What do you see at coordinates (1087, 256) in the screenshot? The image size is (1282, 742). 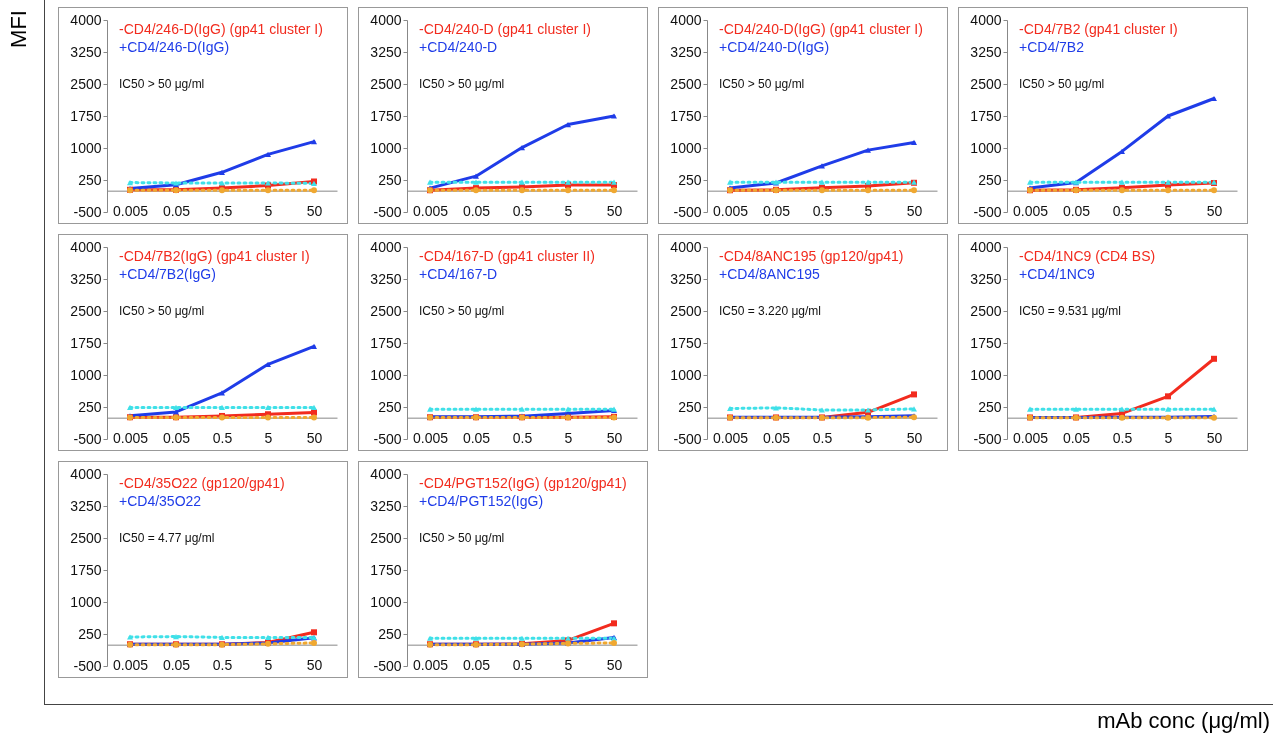 I see `text: -CD4/1NC9 (CD4 BS)` at bounding box center [1087, 256].